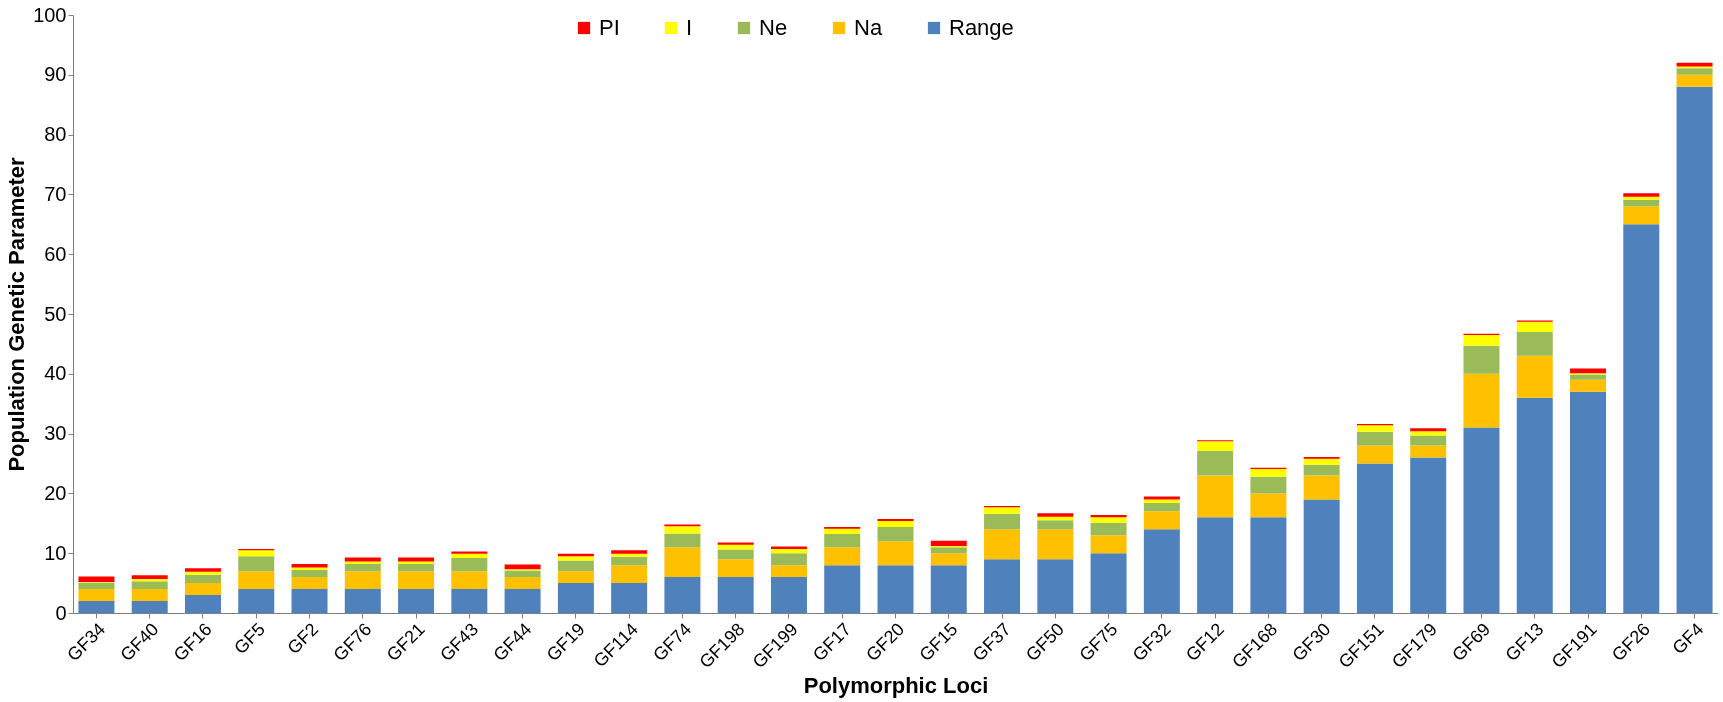  What do you see at coordinates (55, 134) in the screenshot?
I see `y-tick-label: 80` at bounding box center [55, 134].